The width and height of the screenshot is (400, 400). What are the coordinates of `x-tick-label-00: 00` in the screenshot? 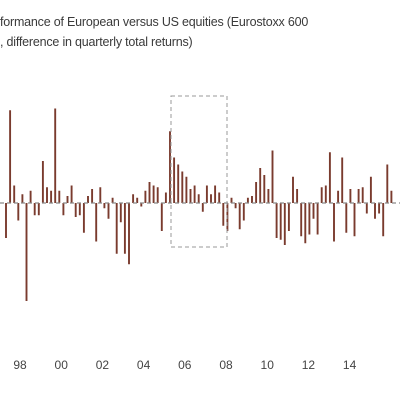 It's located at (62, 365).